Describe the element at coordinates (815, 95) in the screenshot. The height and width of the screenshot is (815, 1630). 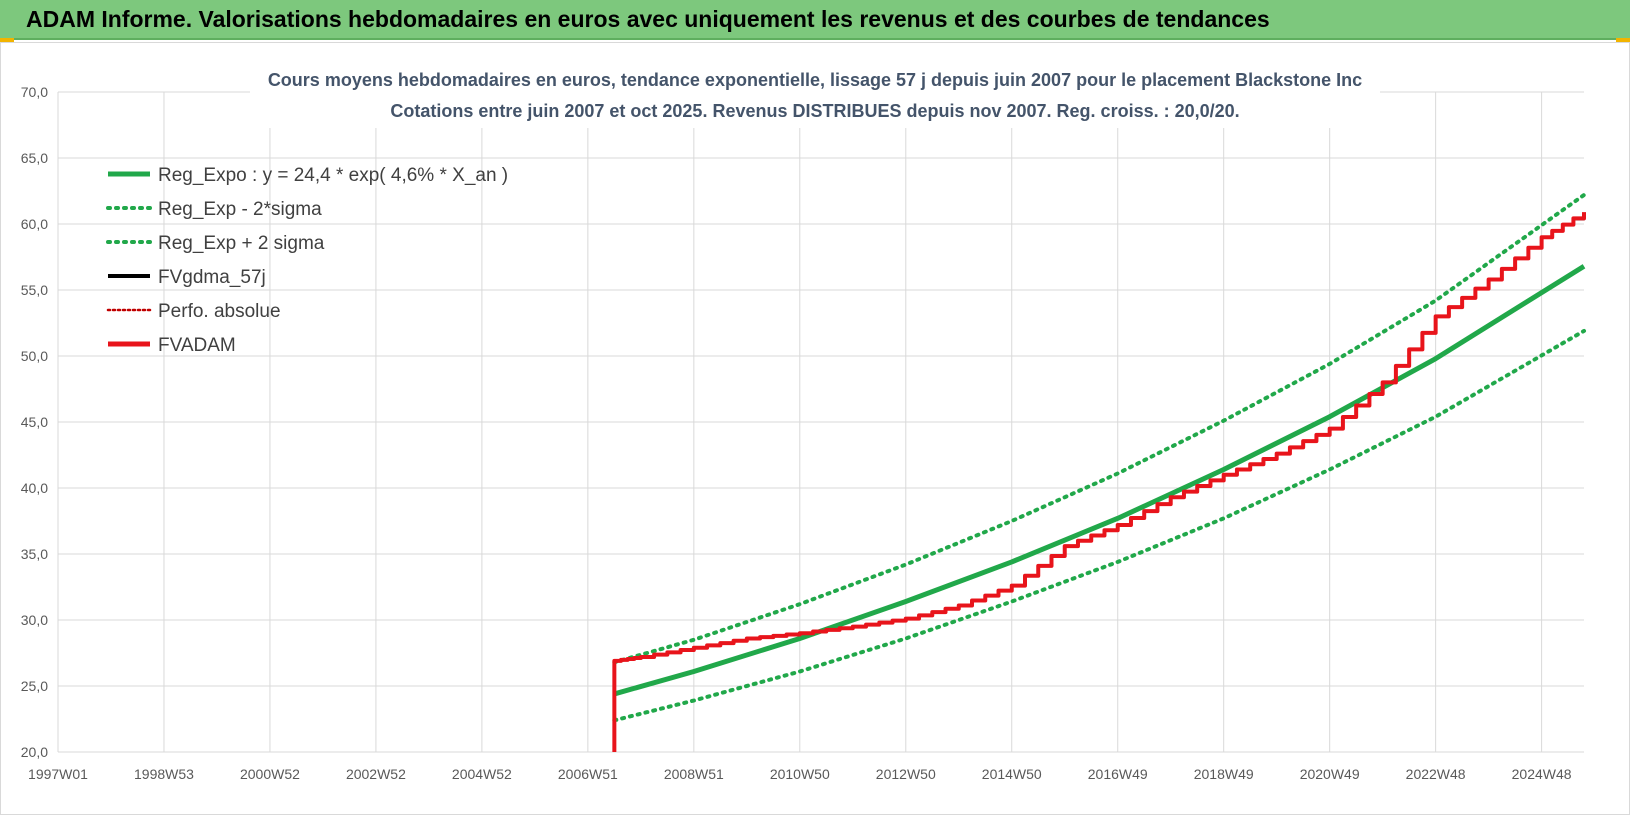
I see `title-background` at that location.